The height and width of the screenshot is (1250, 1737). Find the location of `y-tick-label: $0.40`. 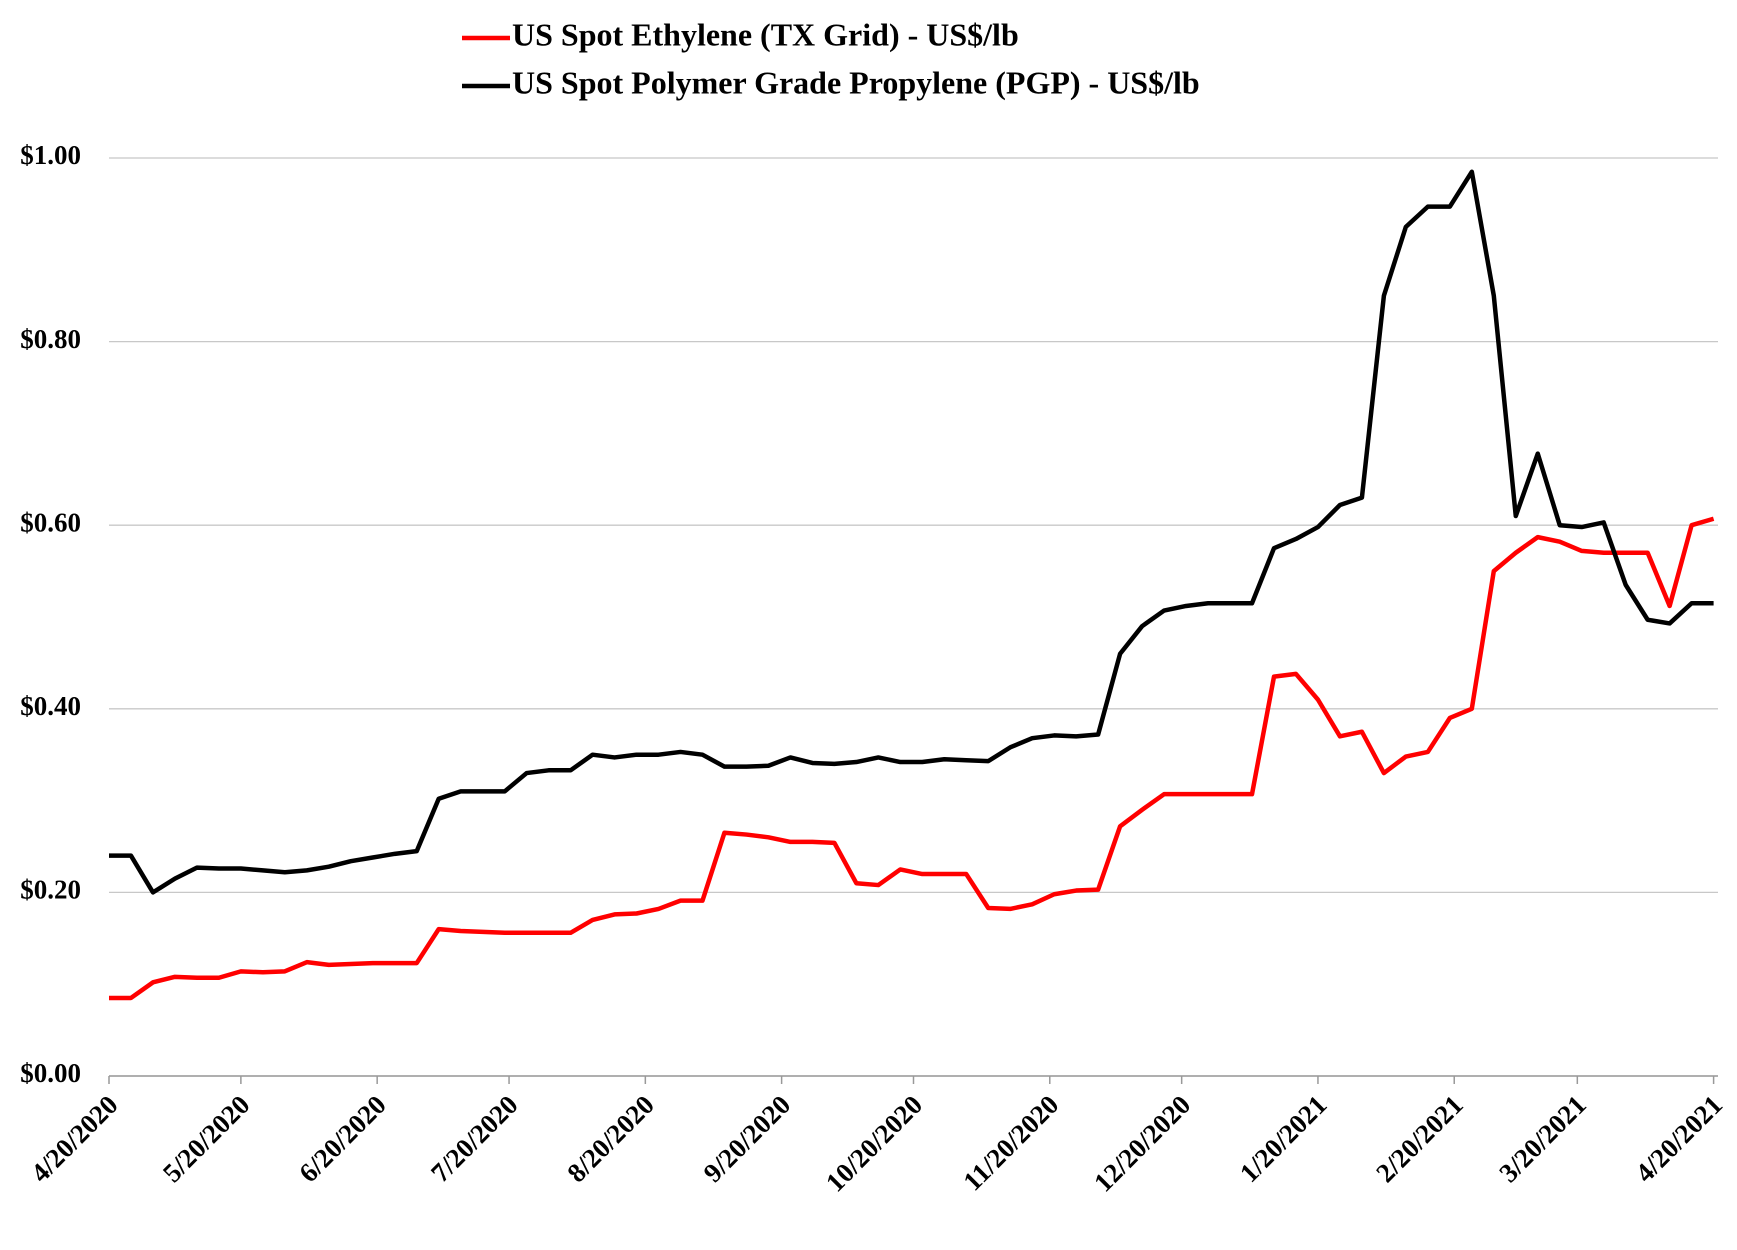

y-tick-label: $0.40 is located at coordinates (50, 706).